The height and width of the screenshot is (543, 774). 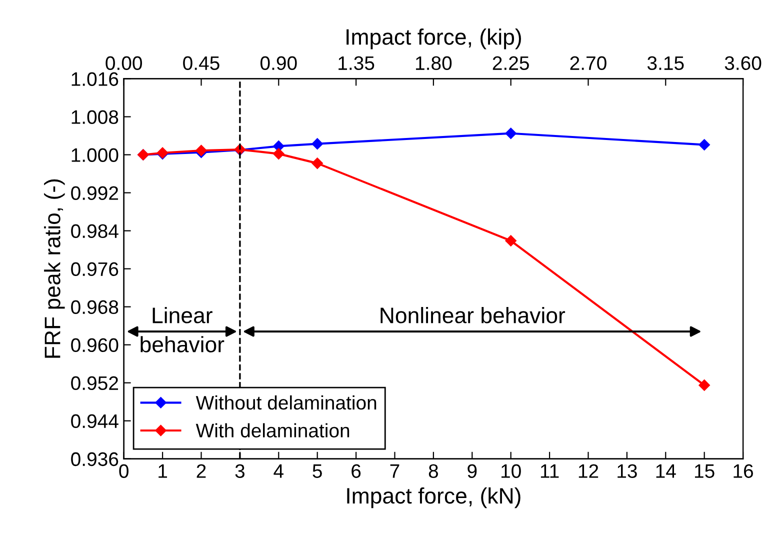 I want to click on y-tick-label: 0.960, so click(x=94, y=345).